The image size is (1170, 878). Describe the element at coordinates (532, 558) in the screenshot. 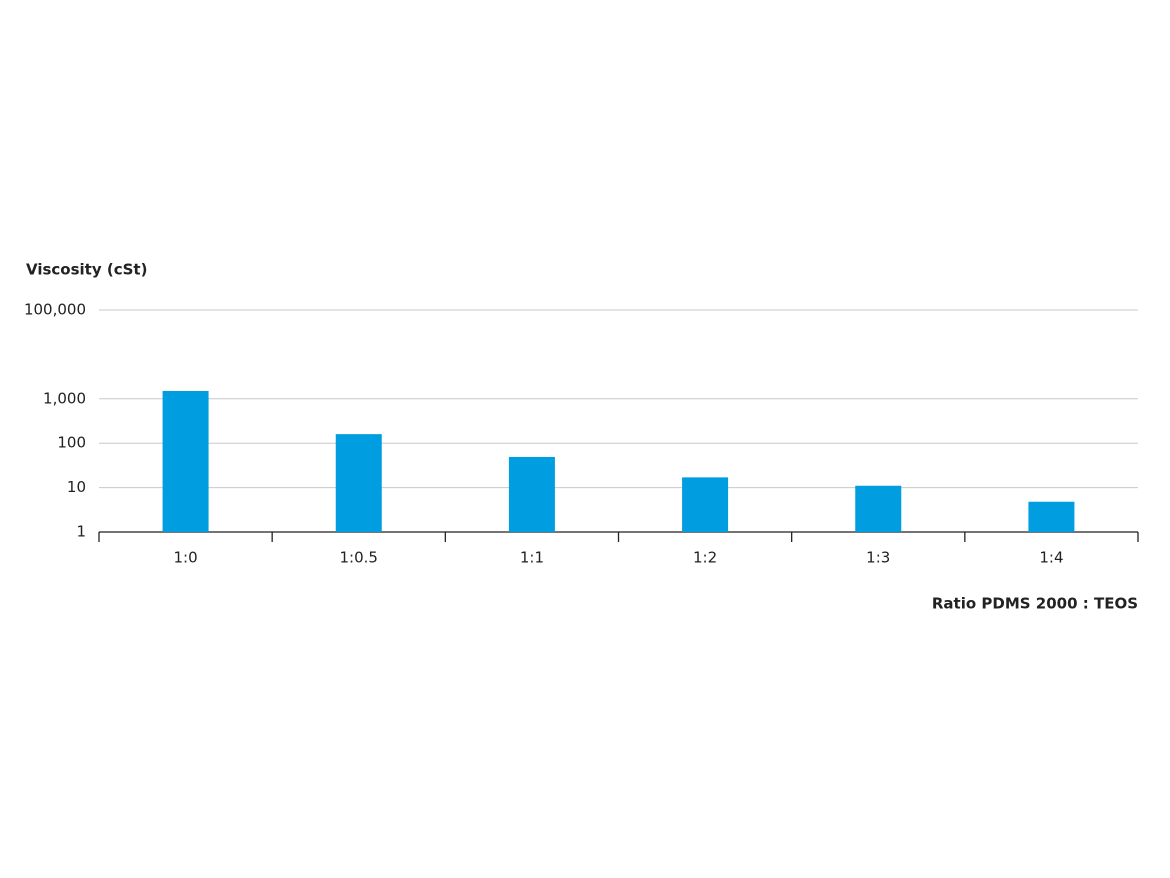

I see `x-tick-label: 1:1` at that location.